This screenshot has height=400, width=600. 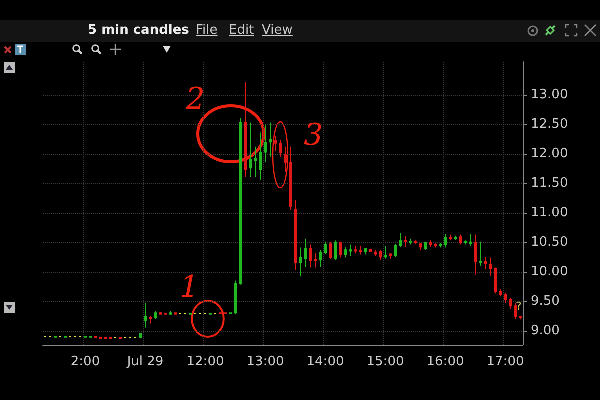 What do you see at coordinates (505, 362) in the screenshot?
I see `x-tick-label: 17:00` at bounding box center [505, 362].